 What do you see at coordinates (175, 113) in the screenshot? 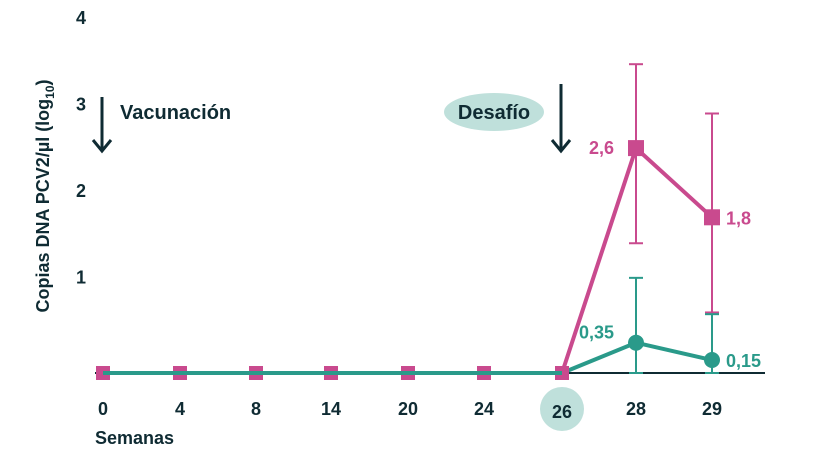
I see `annotation-label: Vacunación` at bounding box center [175, 113].